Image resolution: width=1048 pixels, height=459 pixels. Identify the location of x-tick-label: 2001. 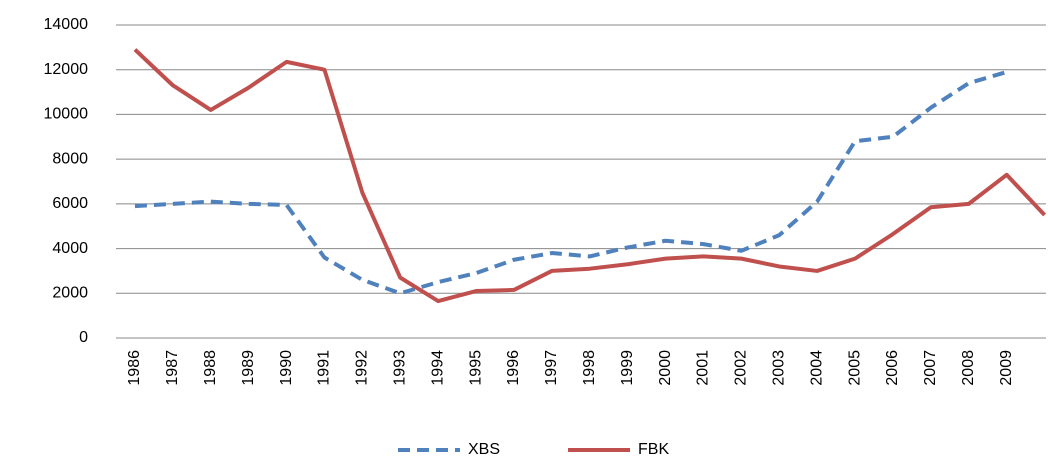
(703, 368).